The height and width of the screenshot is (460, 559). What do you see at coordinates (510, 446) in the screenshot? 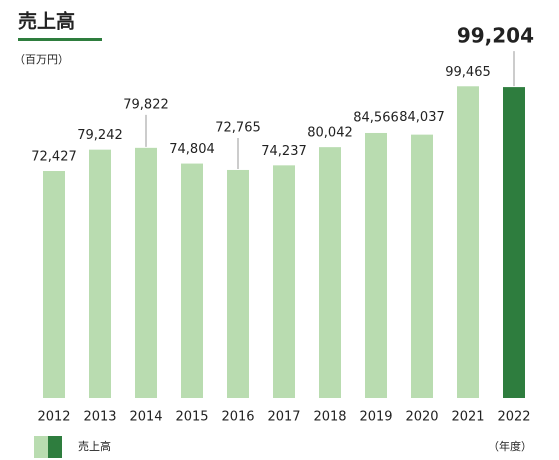
I see `x-unit: （年度）` at bounding box center [510, 446].